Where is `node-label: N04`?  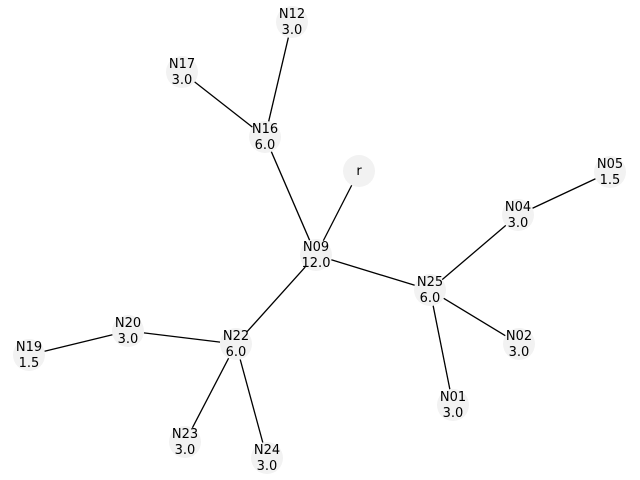
node-label: N04 is located at coordinates (518, 207).